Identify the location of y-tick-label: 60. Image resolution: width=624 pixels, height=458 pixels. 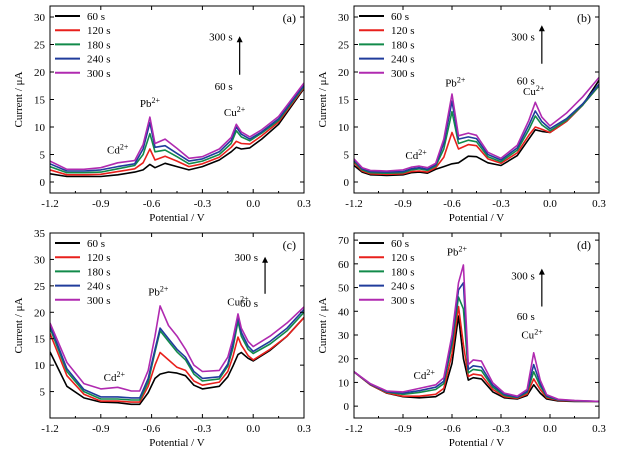
(344, 265).